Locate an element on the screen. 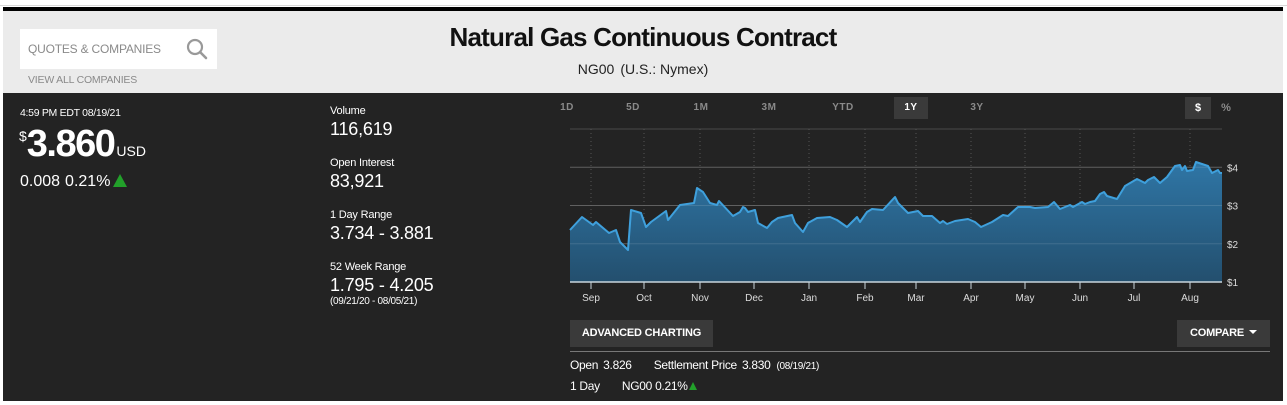 The height and width of the screenshot is (405, 1287). open-value: 3.826 is located at coordinates (617, 365).